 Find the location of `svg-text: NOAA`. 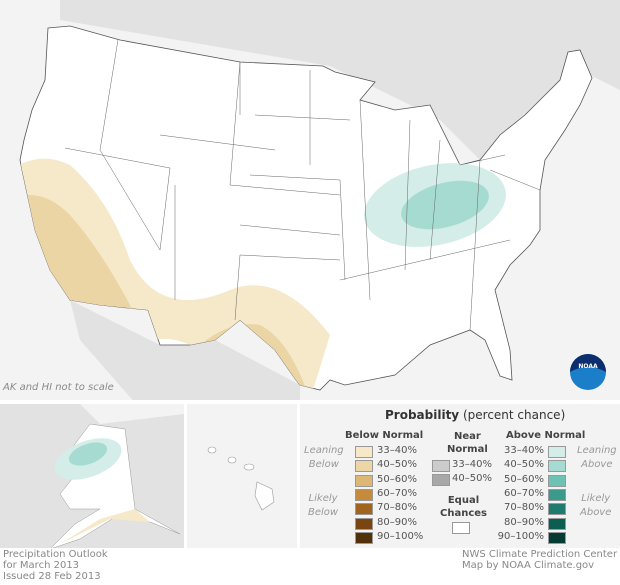

svg-text: NOAA is located at coordinates (588, 366).